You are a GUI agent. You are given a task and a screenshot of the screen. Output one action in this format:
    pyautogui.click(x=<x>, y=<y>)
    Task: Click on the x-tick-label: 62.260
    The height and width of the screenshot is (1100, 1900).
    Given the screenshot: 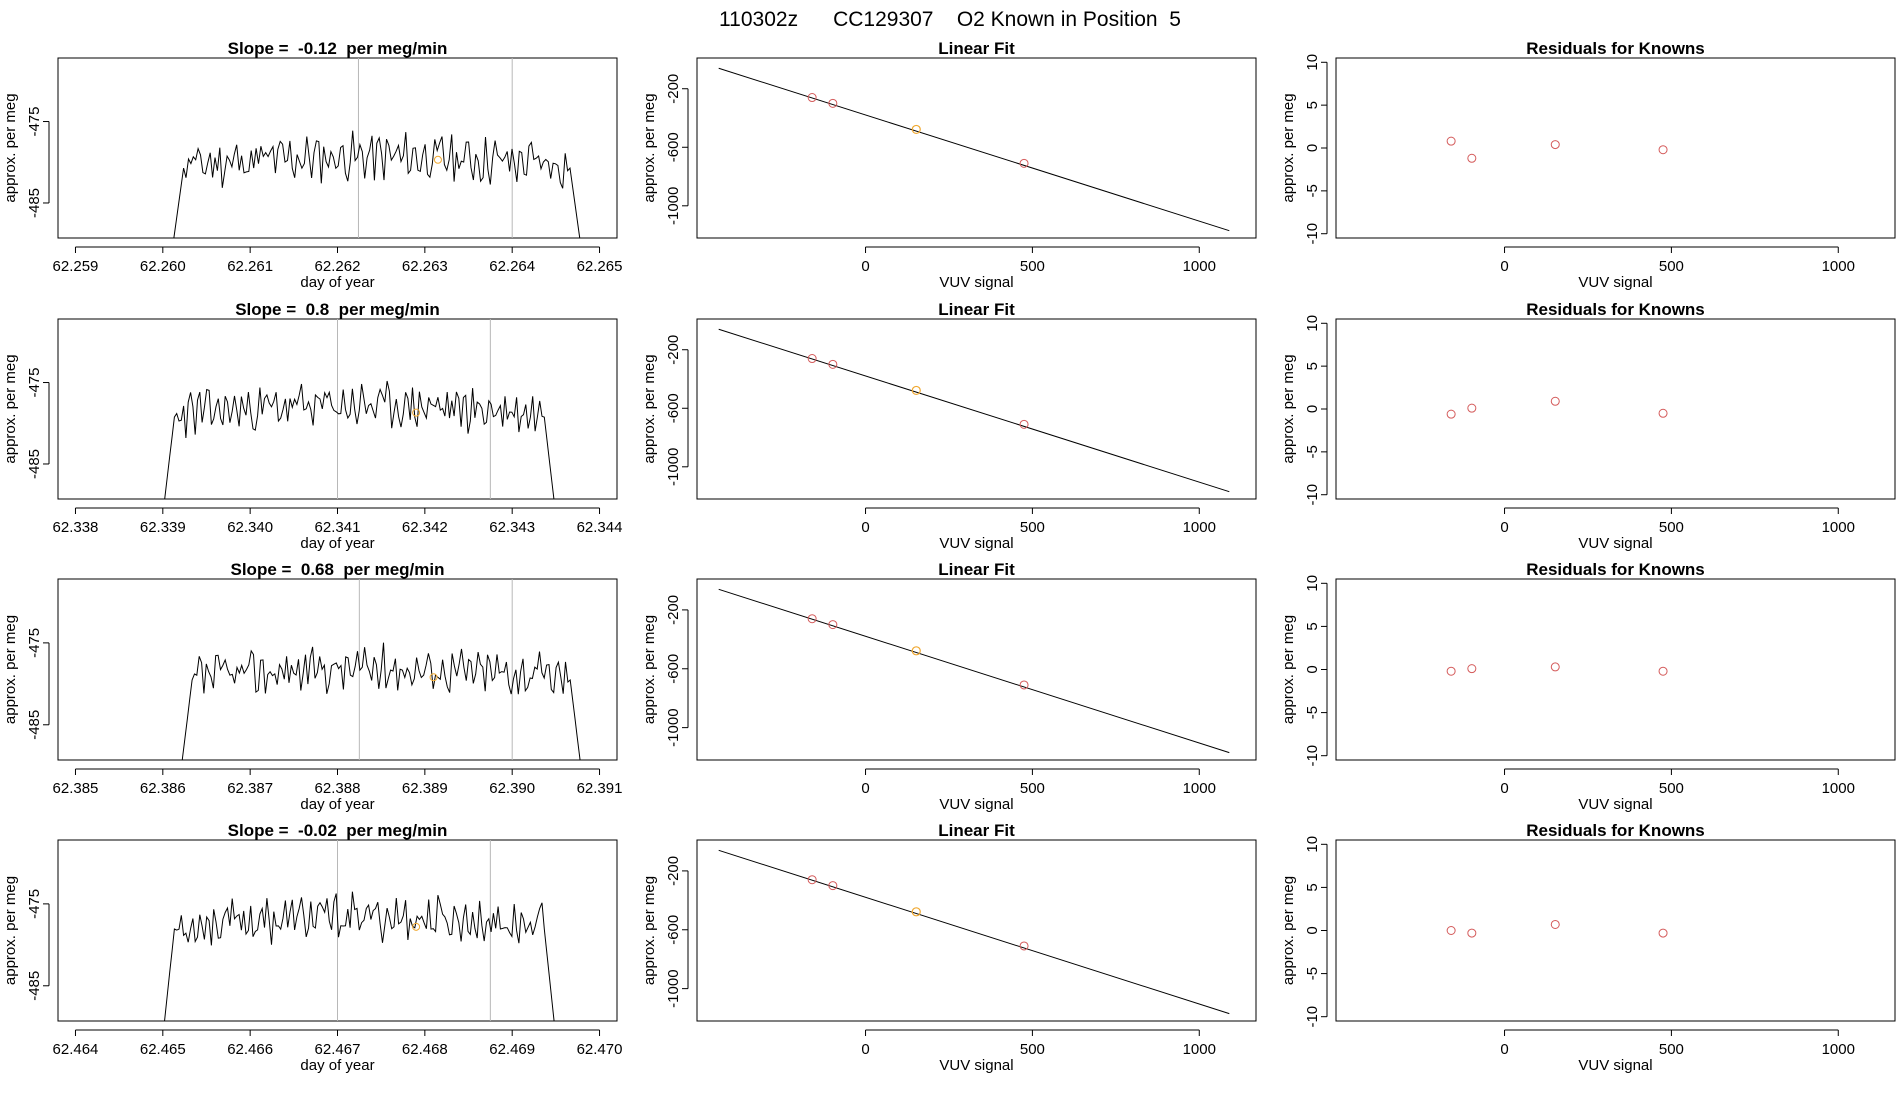 What is the action you would take?
    pyautogui.click(x=163, y=266)
    